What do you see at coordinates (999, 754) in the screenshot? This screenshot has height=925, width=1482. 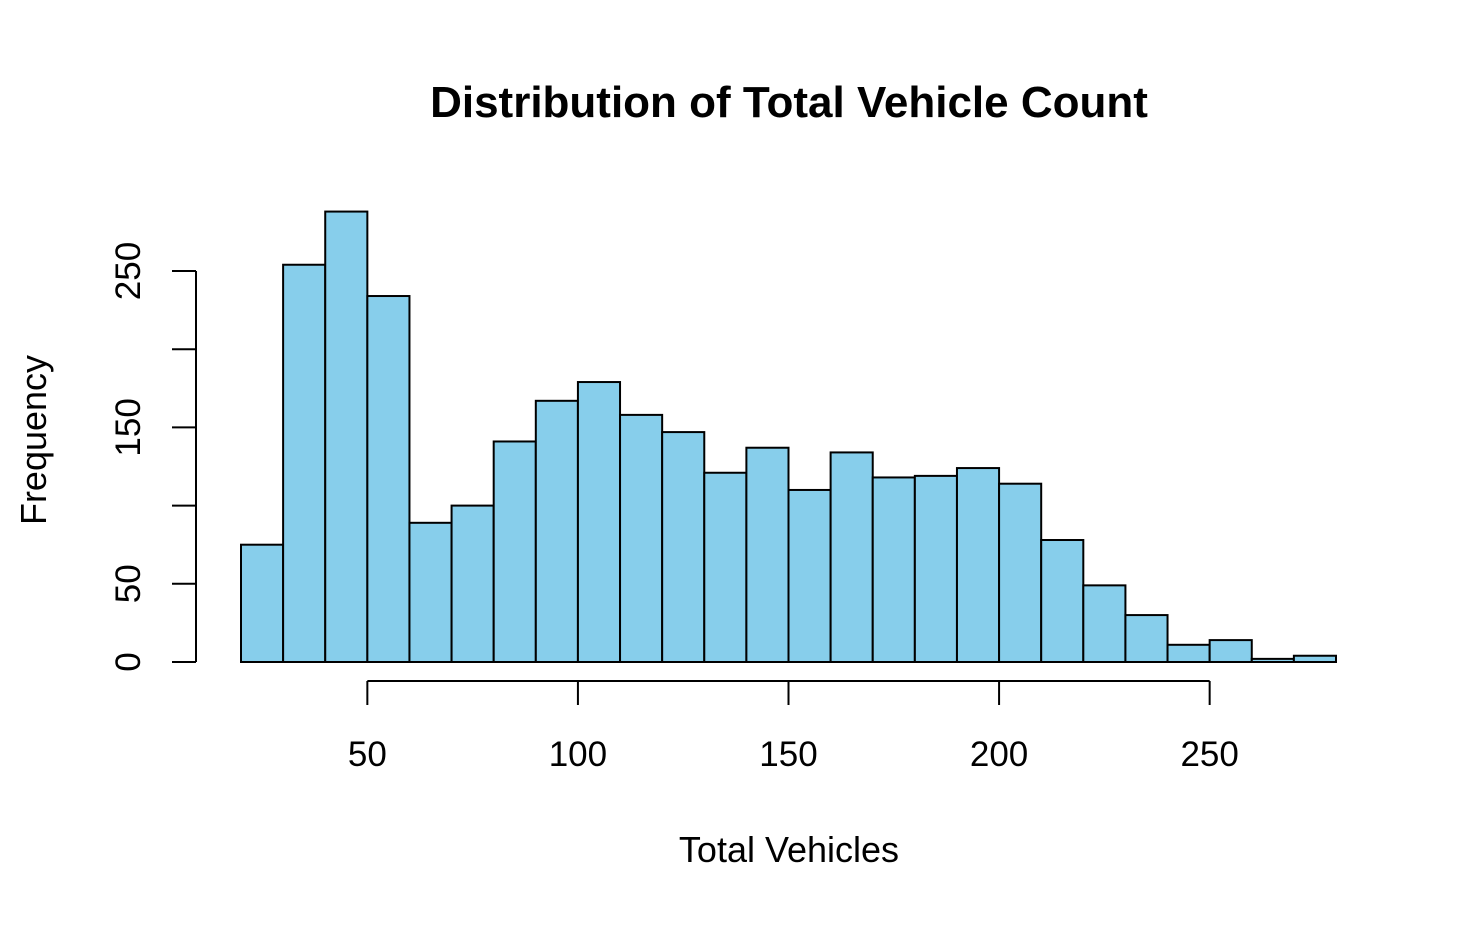 I see `x-tick-label: 200` at bounding box center [999, 754].